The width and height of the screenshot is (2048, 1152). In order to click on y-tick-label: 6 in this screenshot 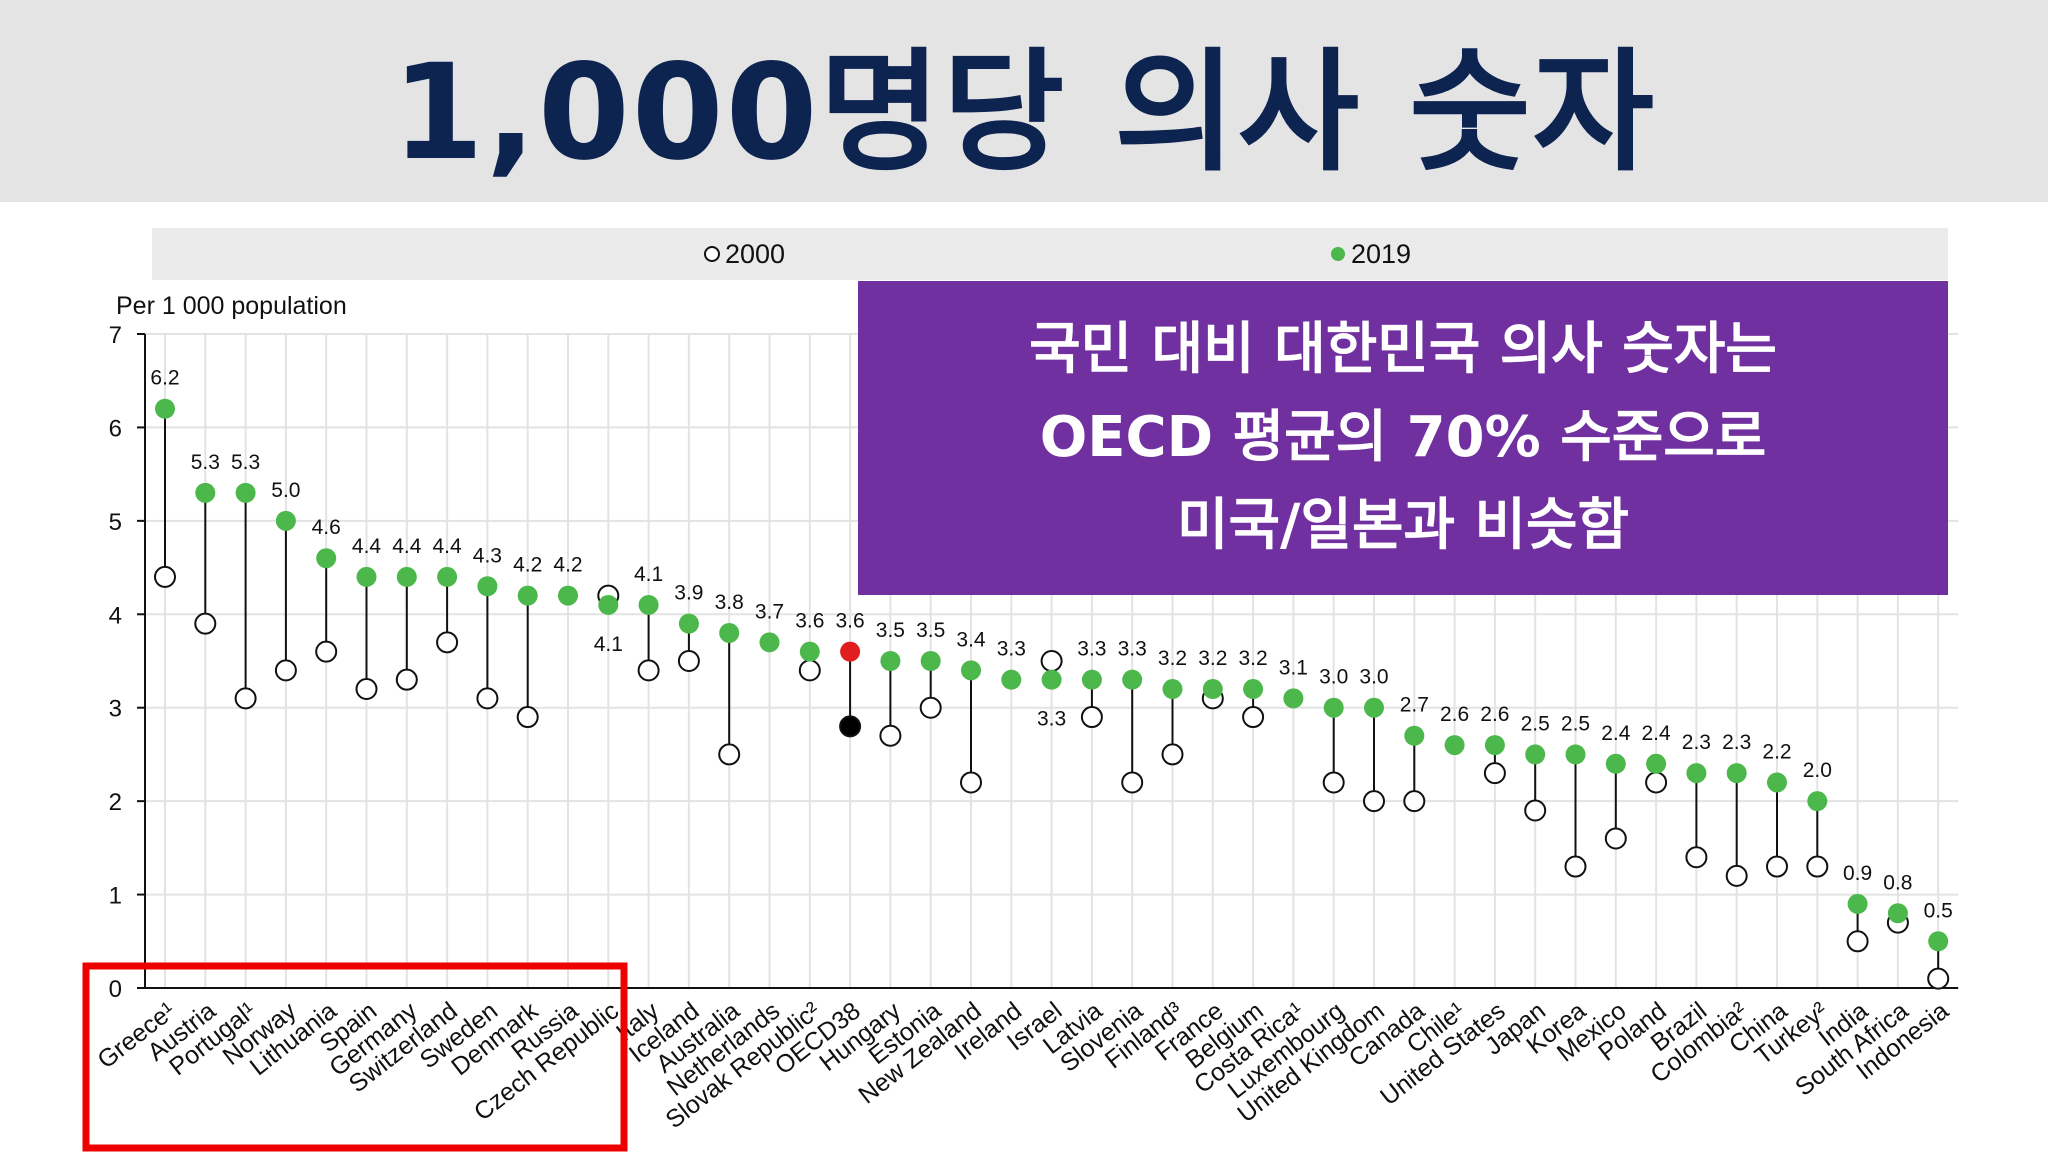, I will do `click(115, 428)`.